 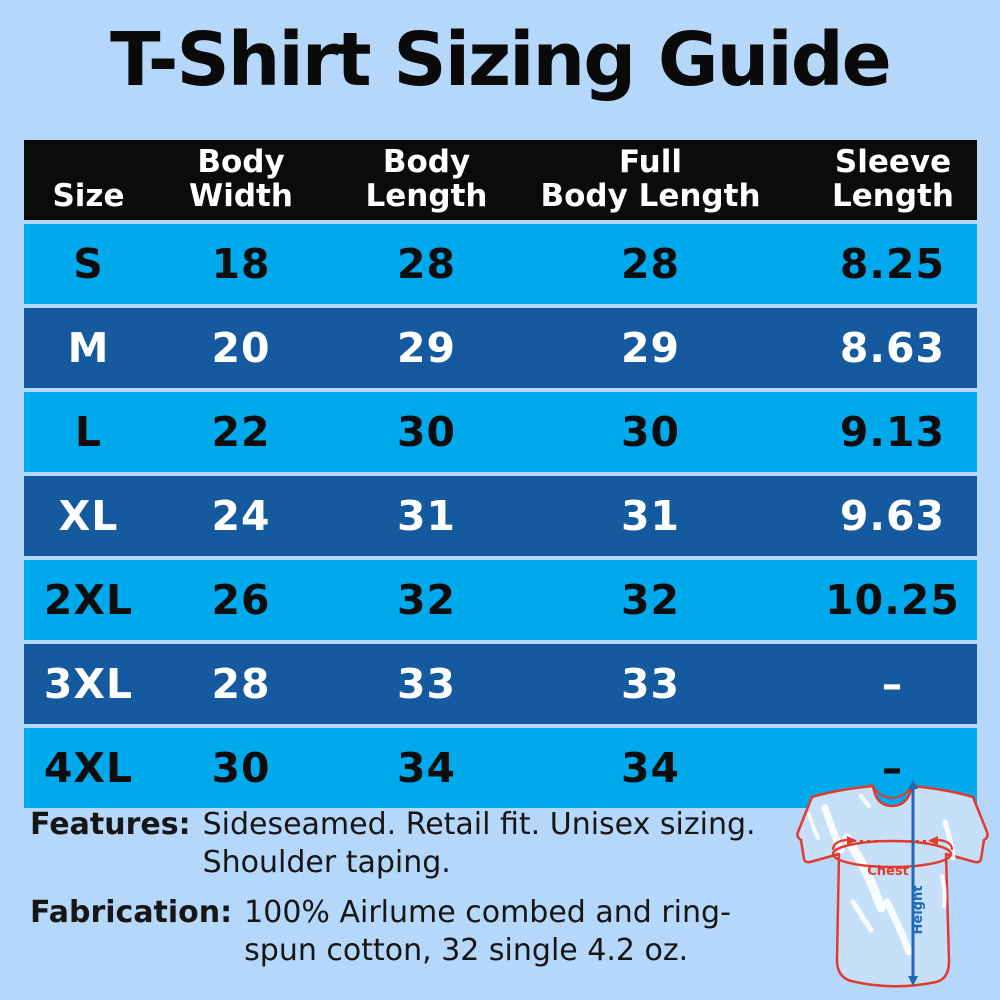 What do you see at coordinates (650, 180) in the screenshot?
I see `col-header-full-body-length: Full Body Length` at bounding box center [650, 180].